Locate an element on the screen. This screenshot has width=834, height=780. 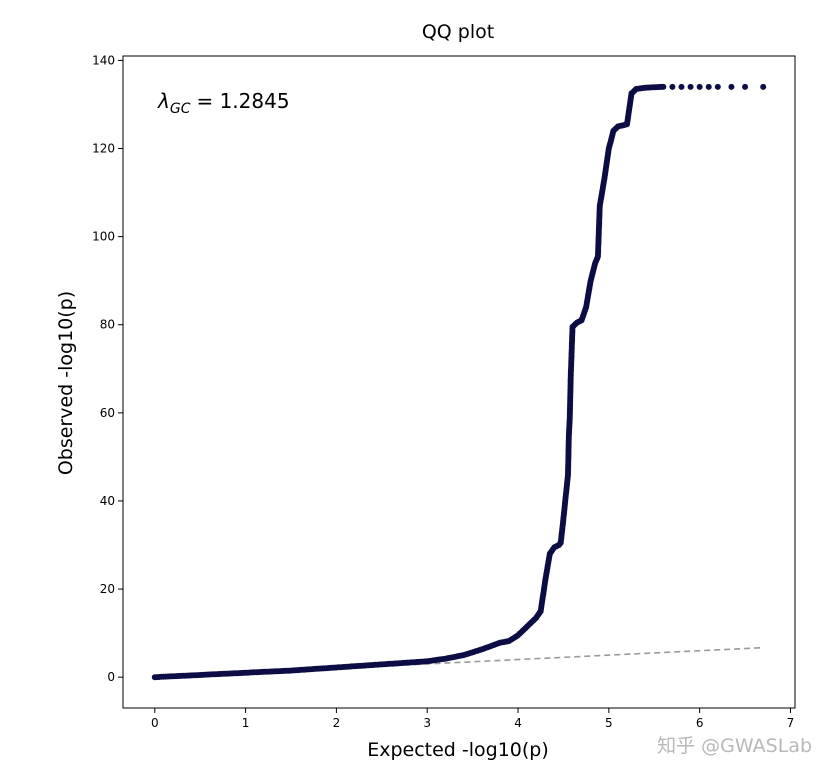
y-tick-label: 40 is located at coordinates (107, 501).